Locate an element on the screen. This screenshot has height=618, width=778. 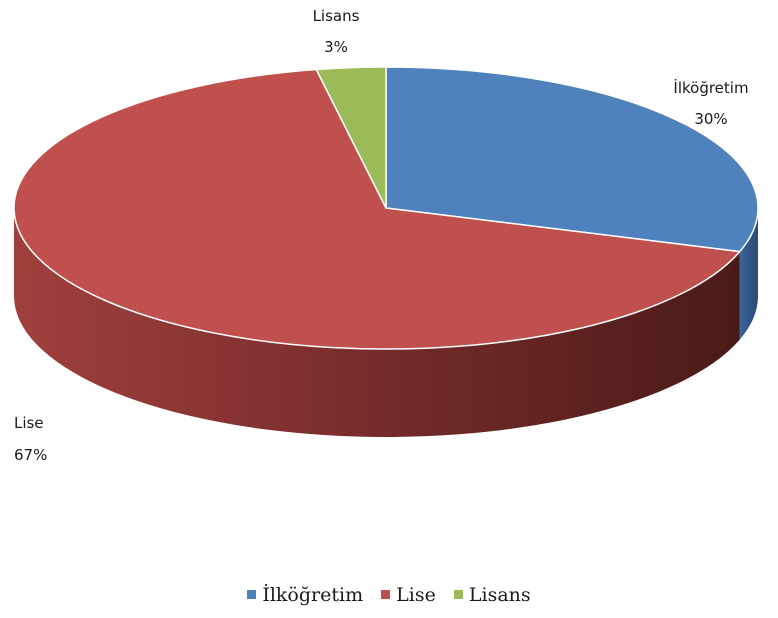
legend-item-lisans: Lisans is located at coordinates (492, 595).